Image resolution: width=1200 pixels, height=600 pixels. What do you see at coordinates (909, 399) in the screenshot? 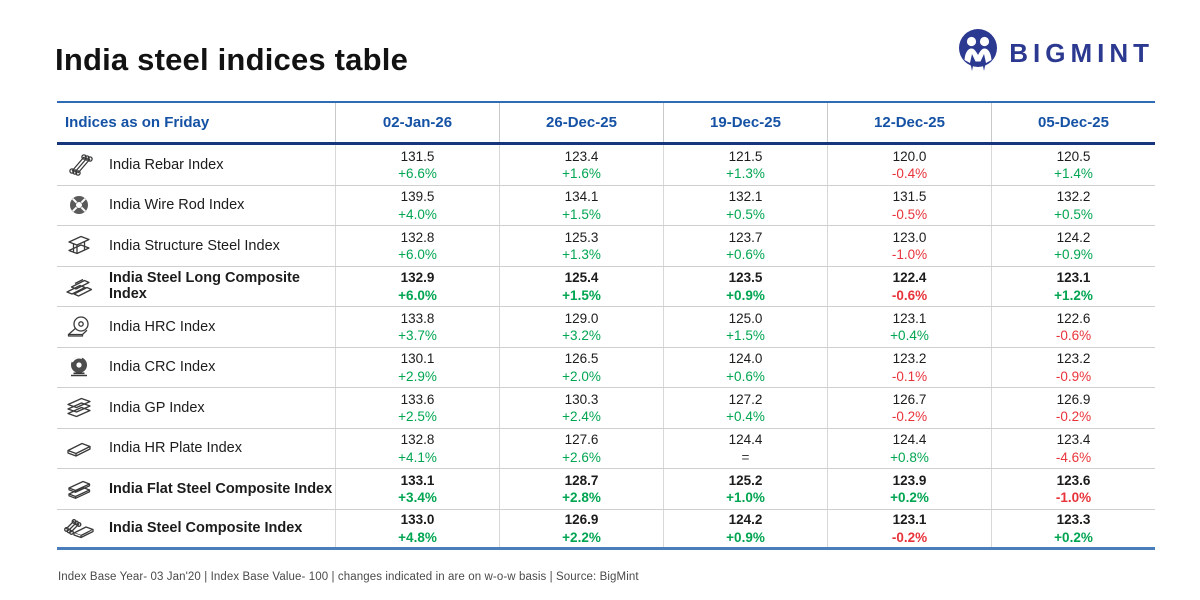
I see `index-value: 126.7` at bounding box center [909, 399].